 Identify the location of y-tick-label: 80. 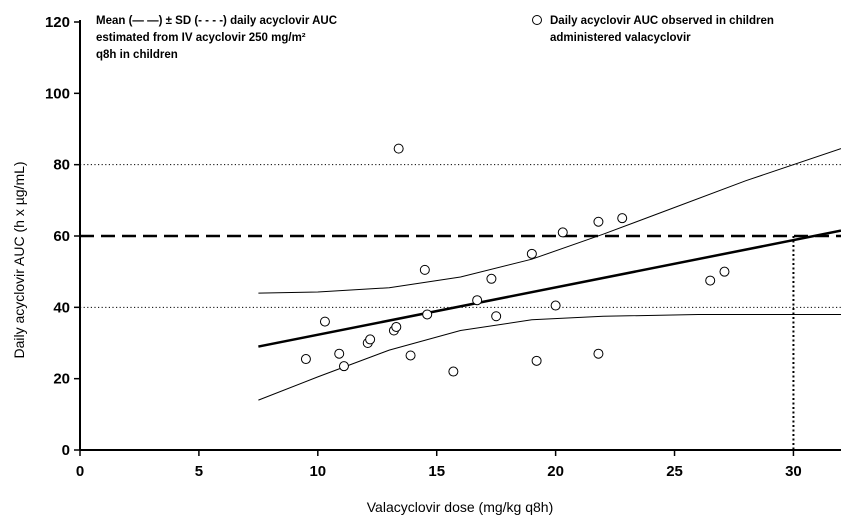
(61, 165).